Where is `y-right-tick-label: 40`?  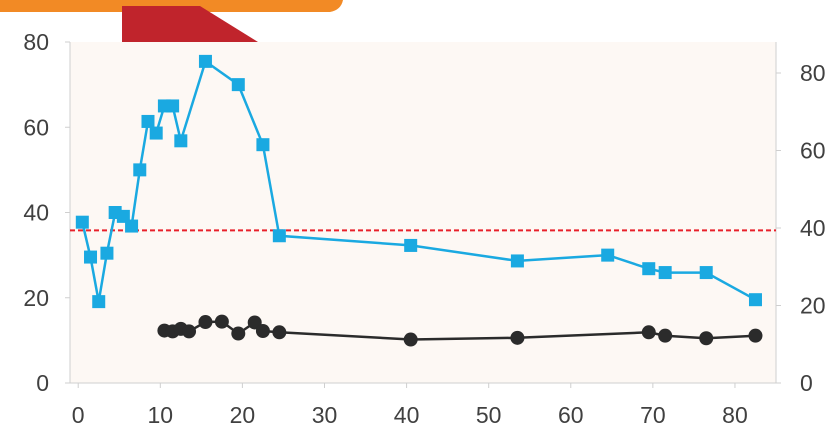 y-right-tick-label: 40 is located at coordinates (813, 228).